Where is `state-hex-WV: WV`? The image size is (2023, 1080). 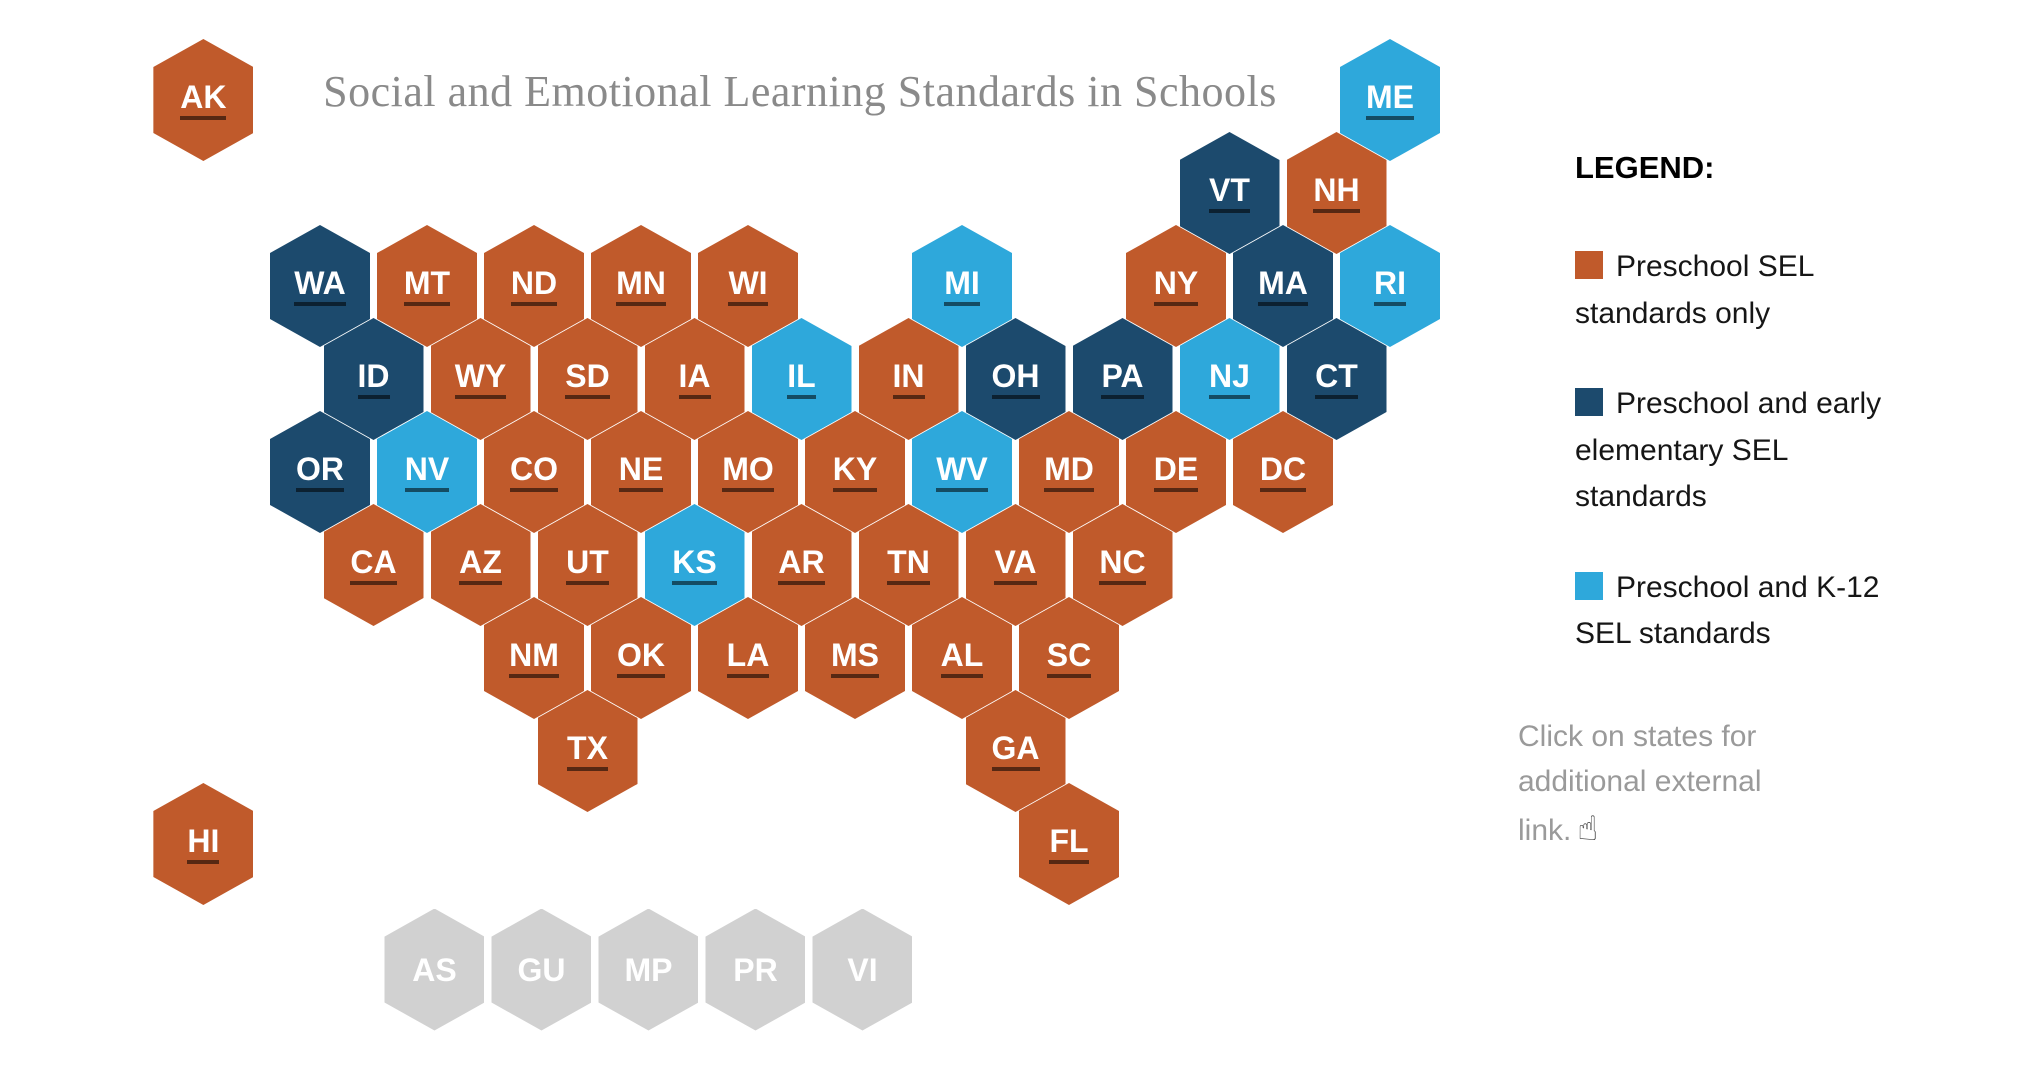 state-hex-WV: WV is located at coordinates (962, 472).